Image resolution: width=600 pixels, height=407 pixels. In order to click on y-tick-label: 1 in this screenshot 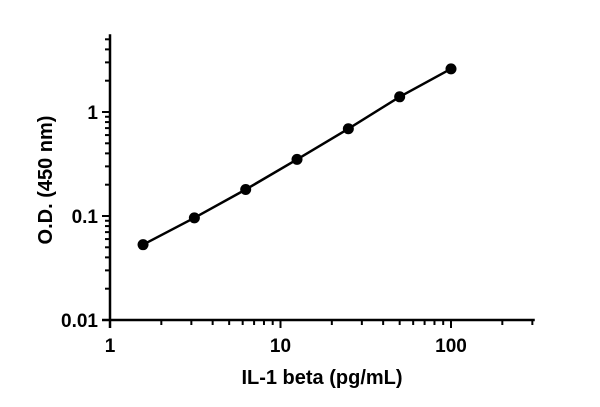, I will do `click(92, 113)`.